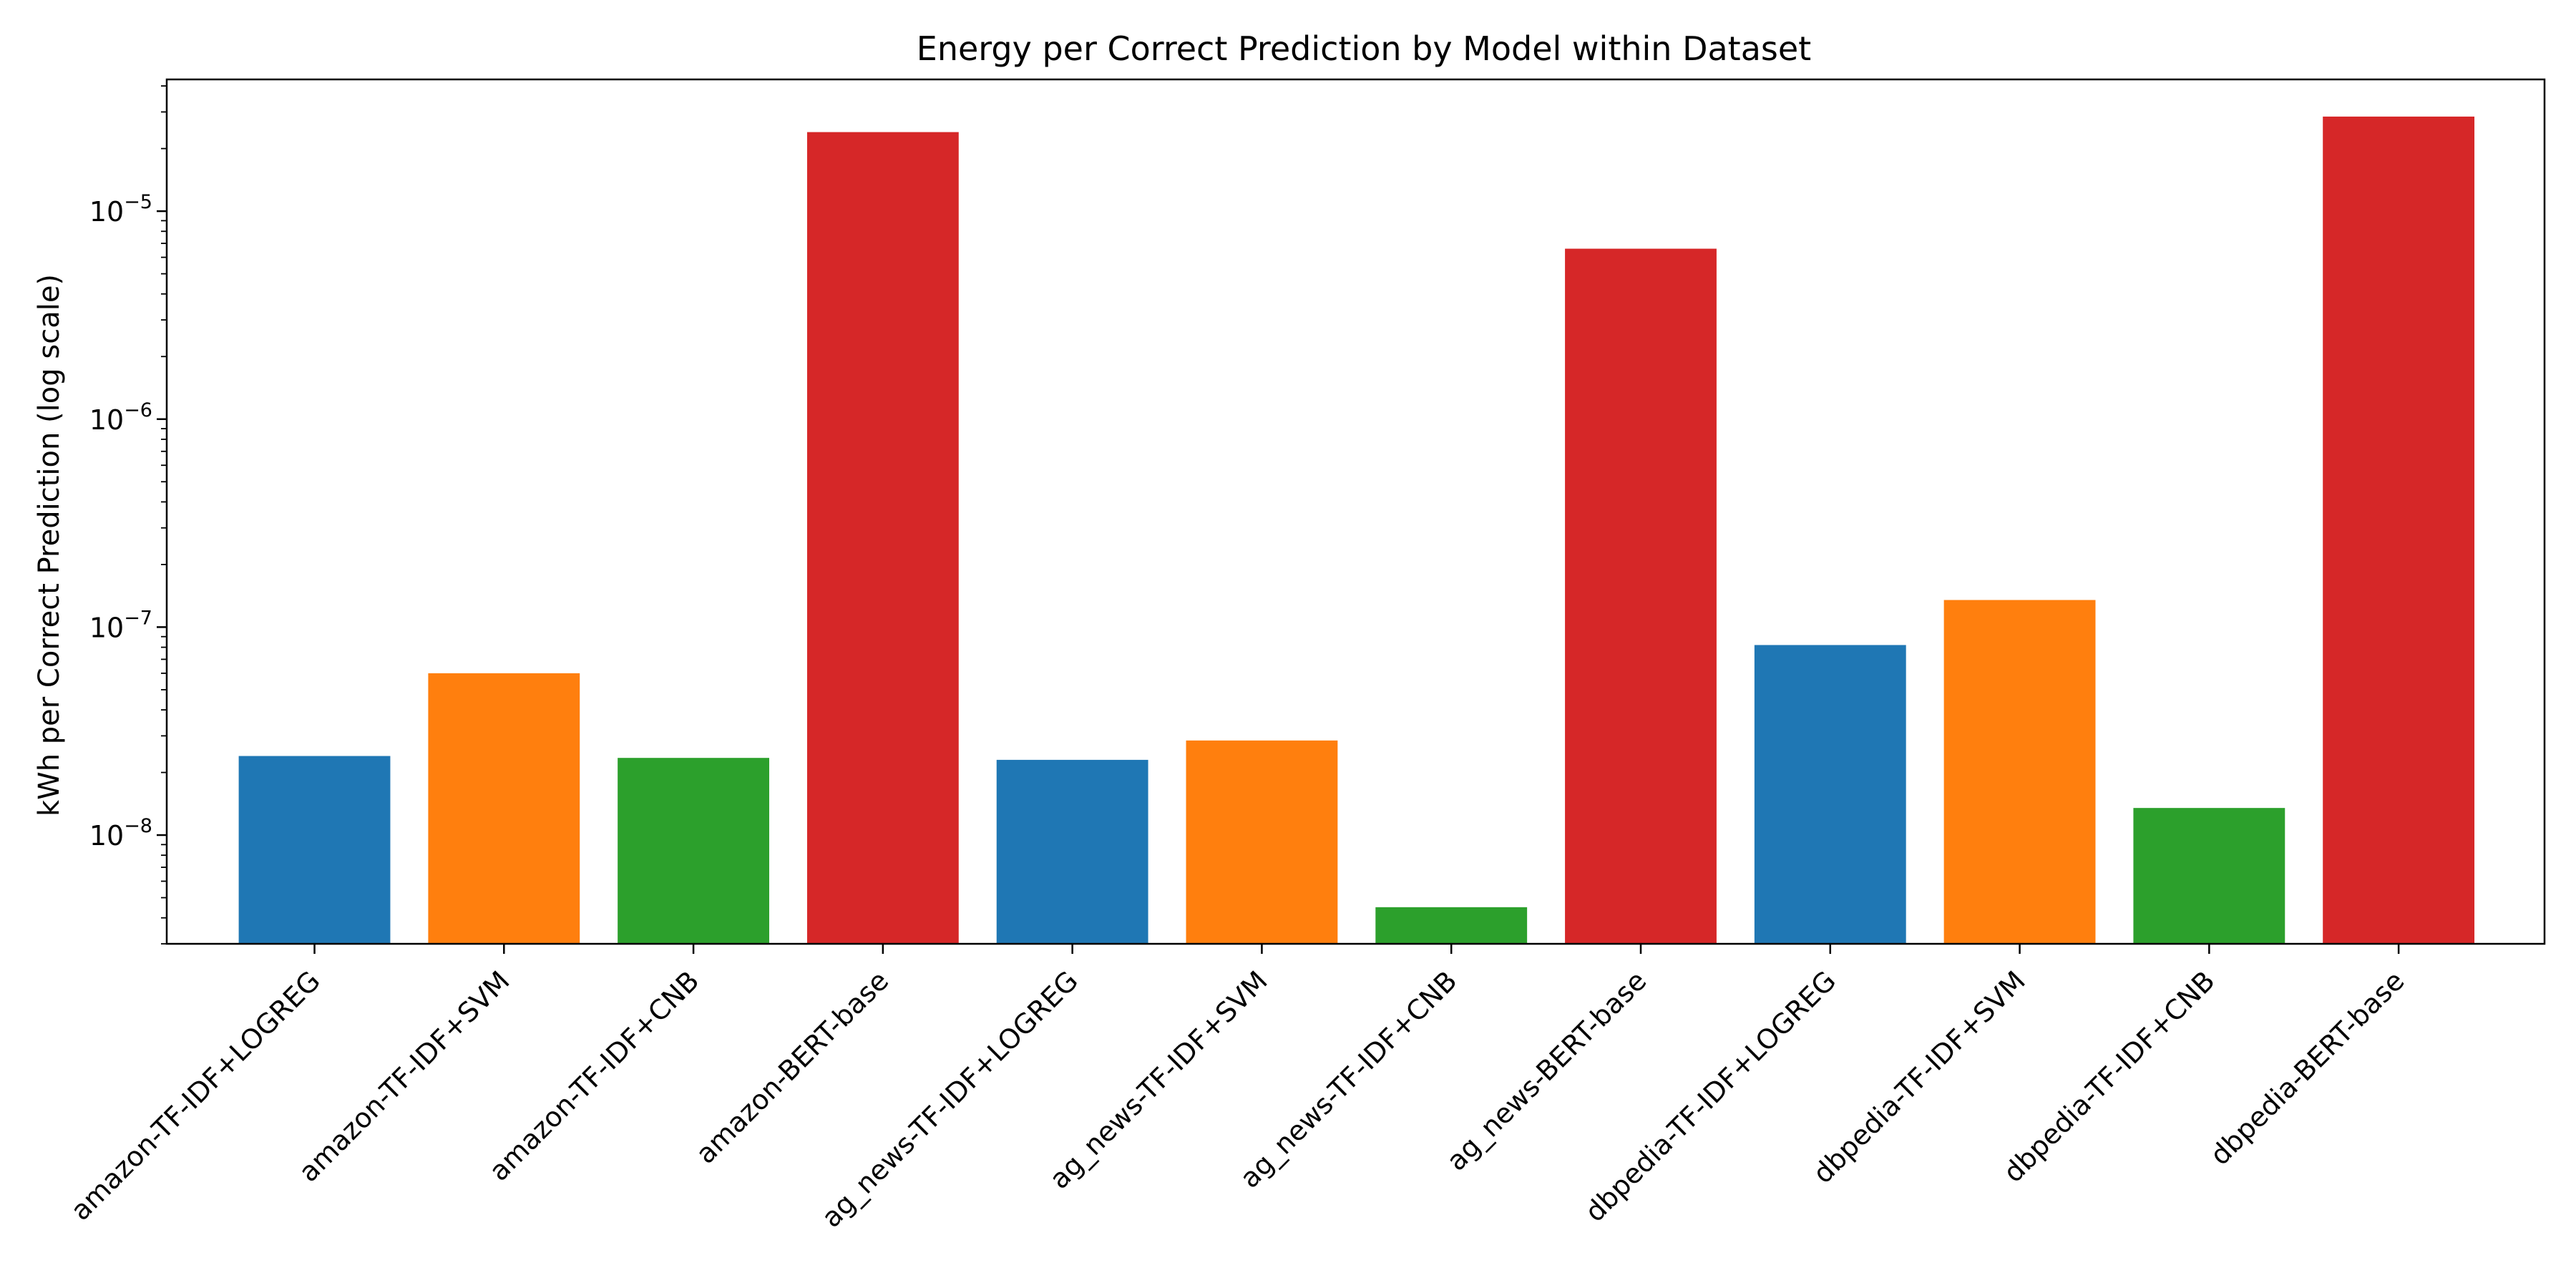 Image resolution: width=2576 pixels, height=1288 pixels. Describe the element at coordinates (2209, 876) in the screenshot. I see `bar-dbpedia-TF-IDF+CNB` at that location.